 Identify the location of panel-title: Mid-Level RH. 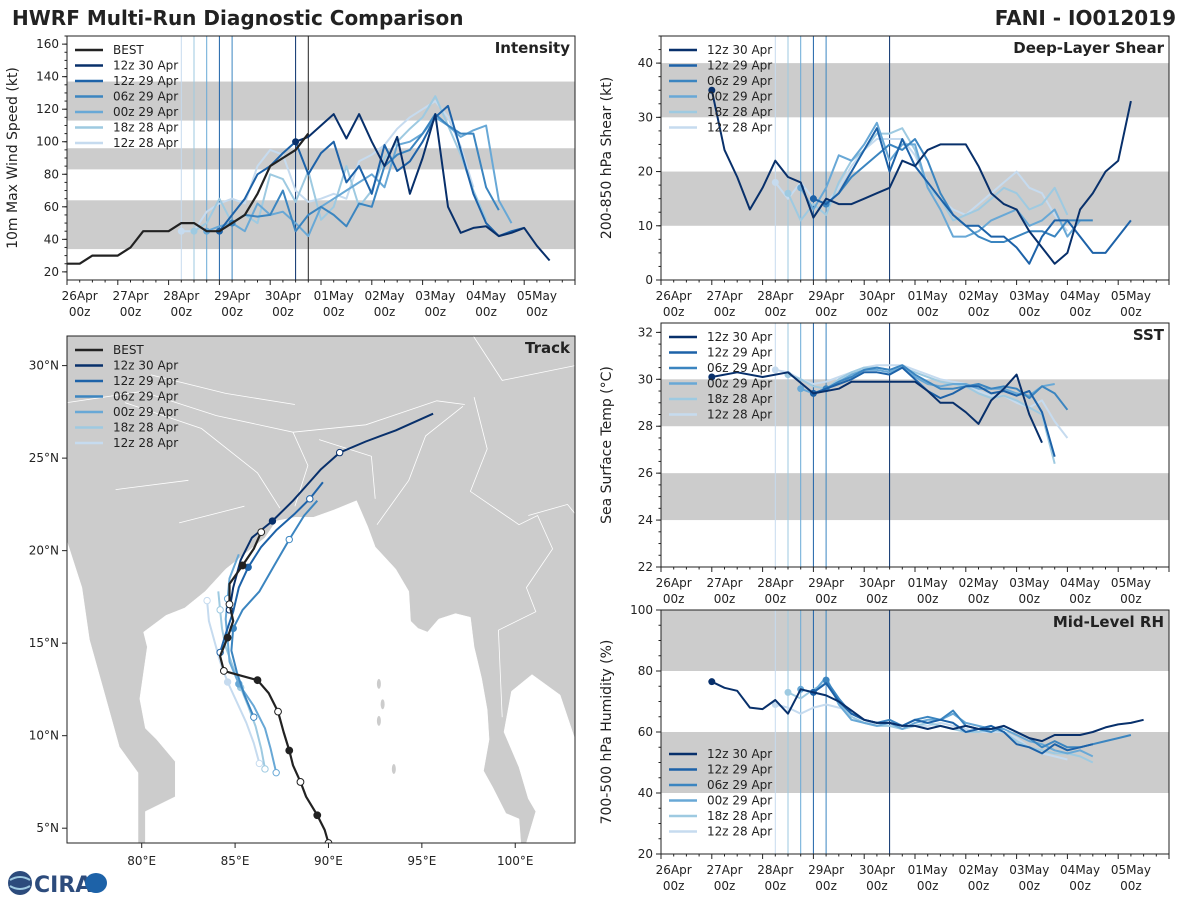
(1108, 622).